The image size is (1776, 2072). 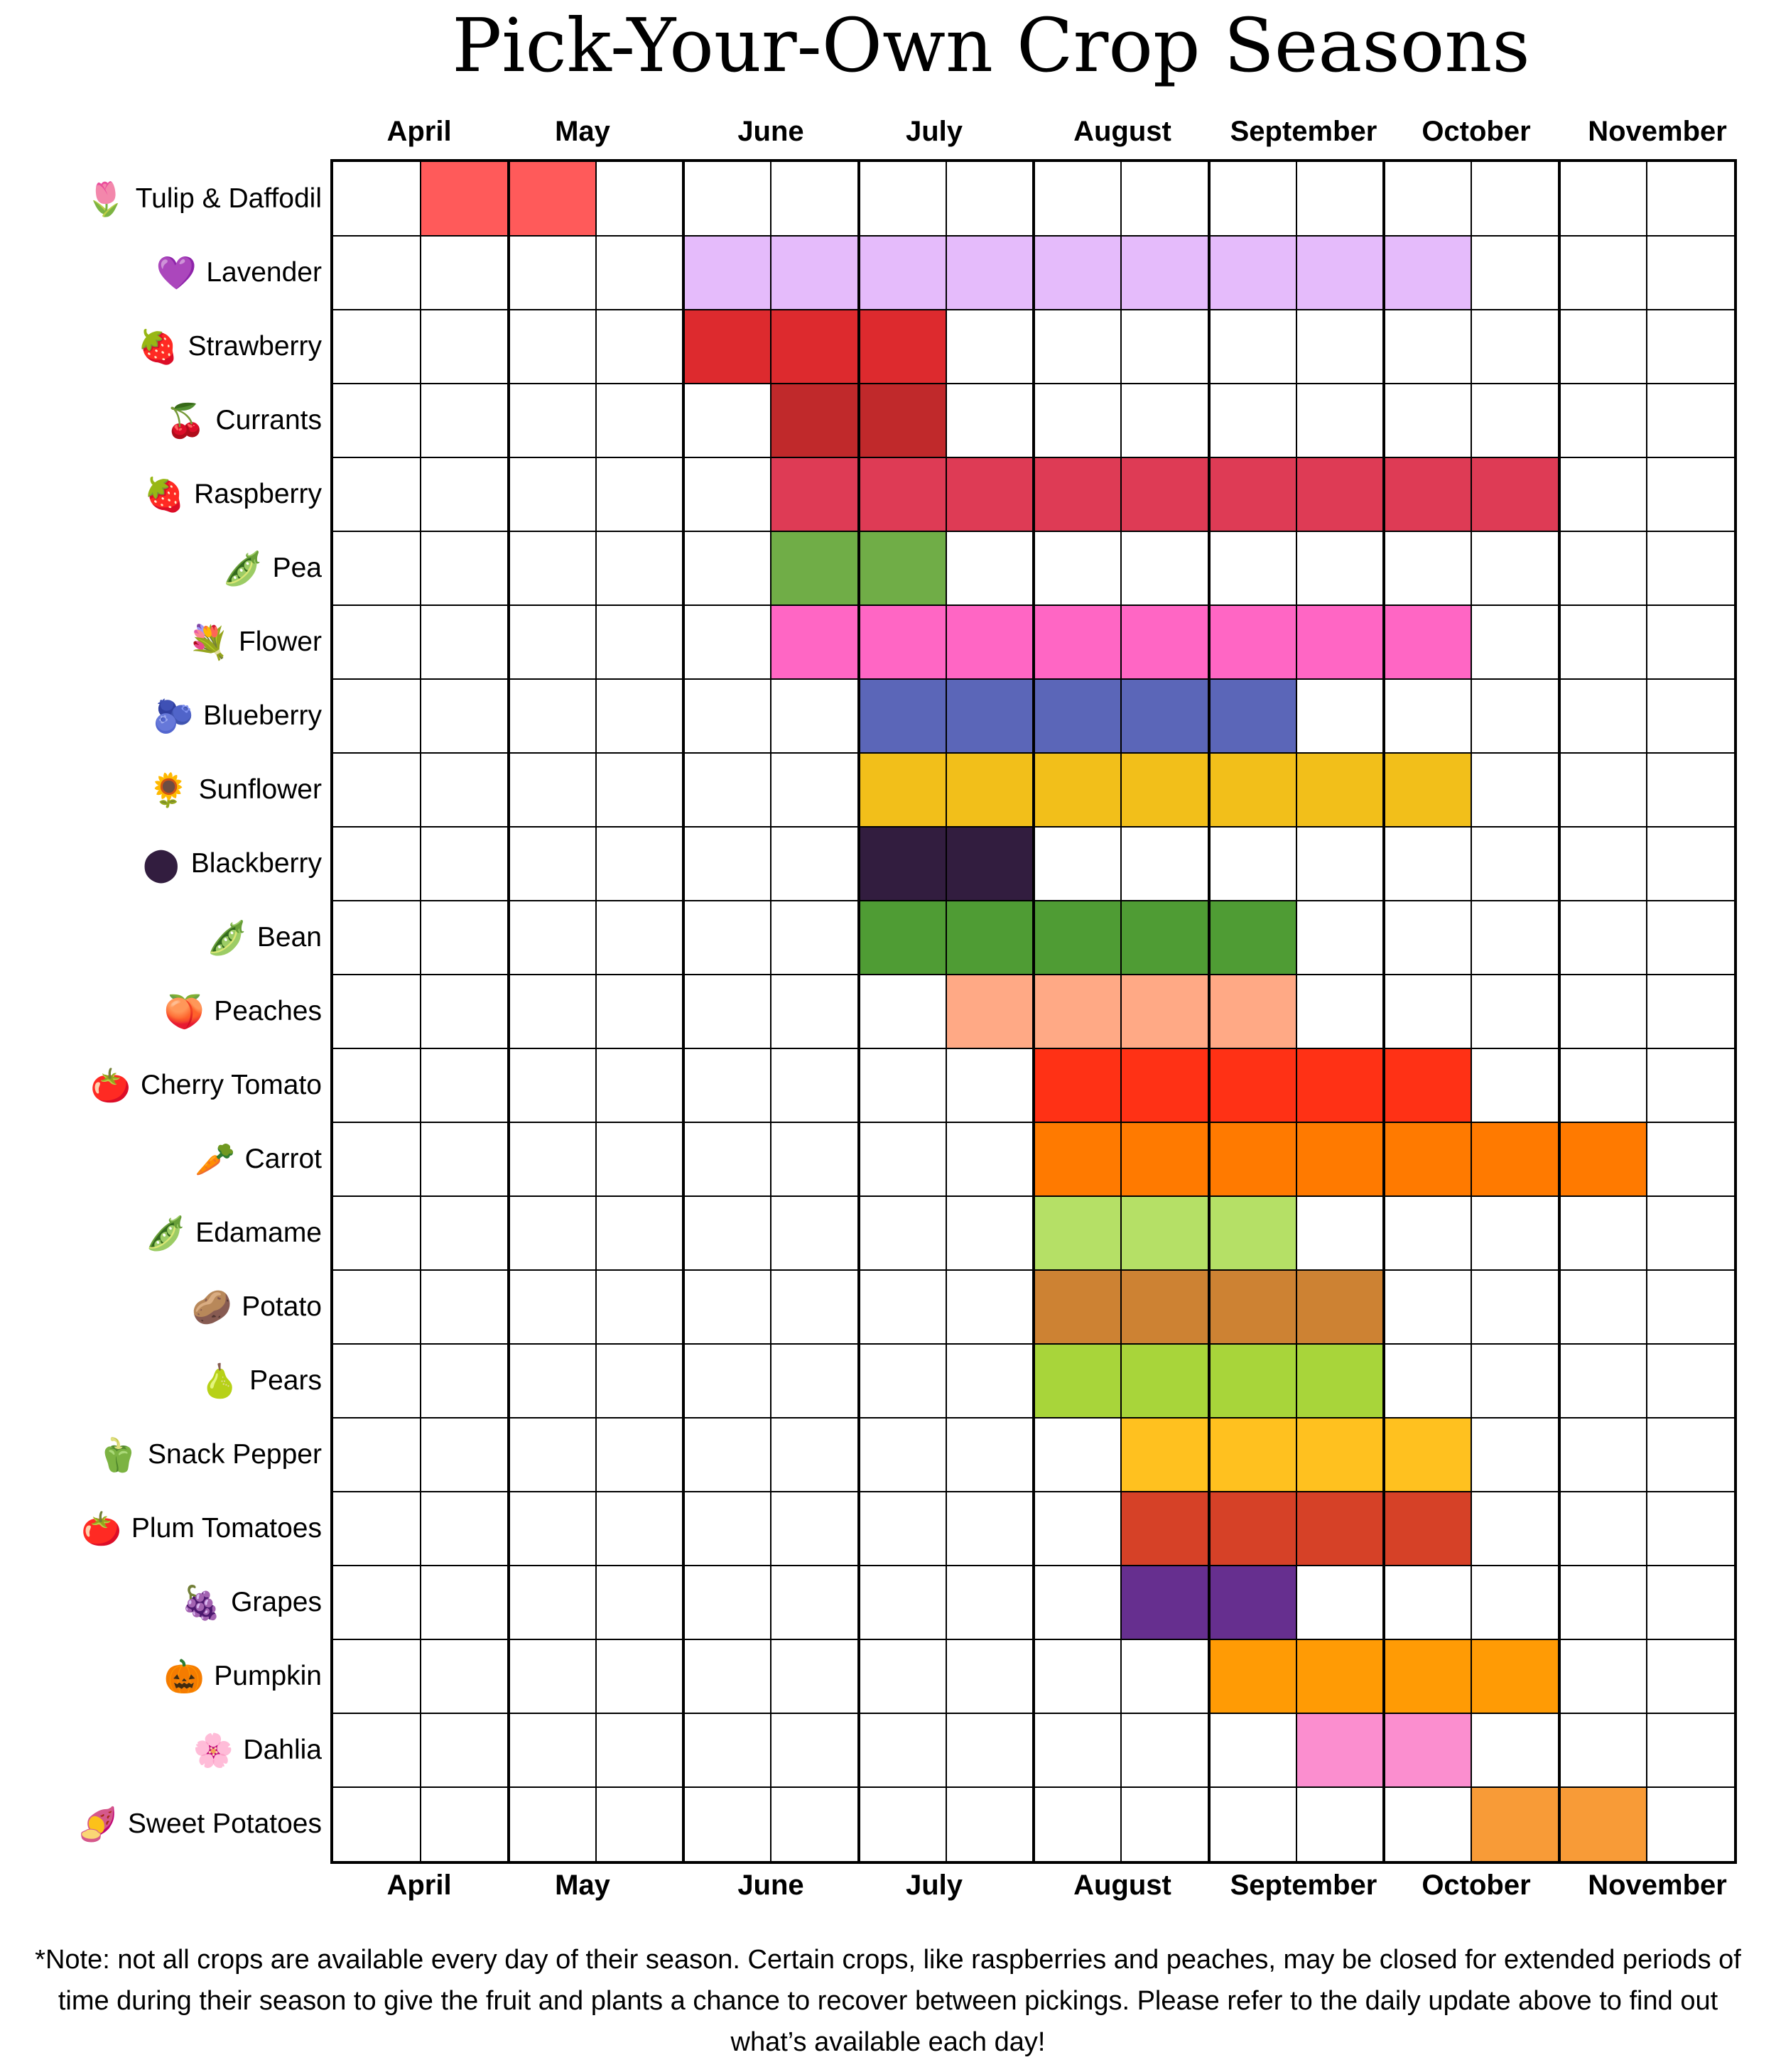 I want to click on crop-name: Sweet Potatoes, so click(x=224, y=1823).